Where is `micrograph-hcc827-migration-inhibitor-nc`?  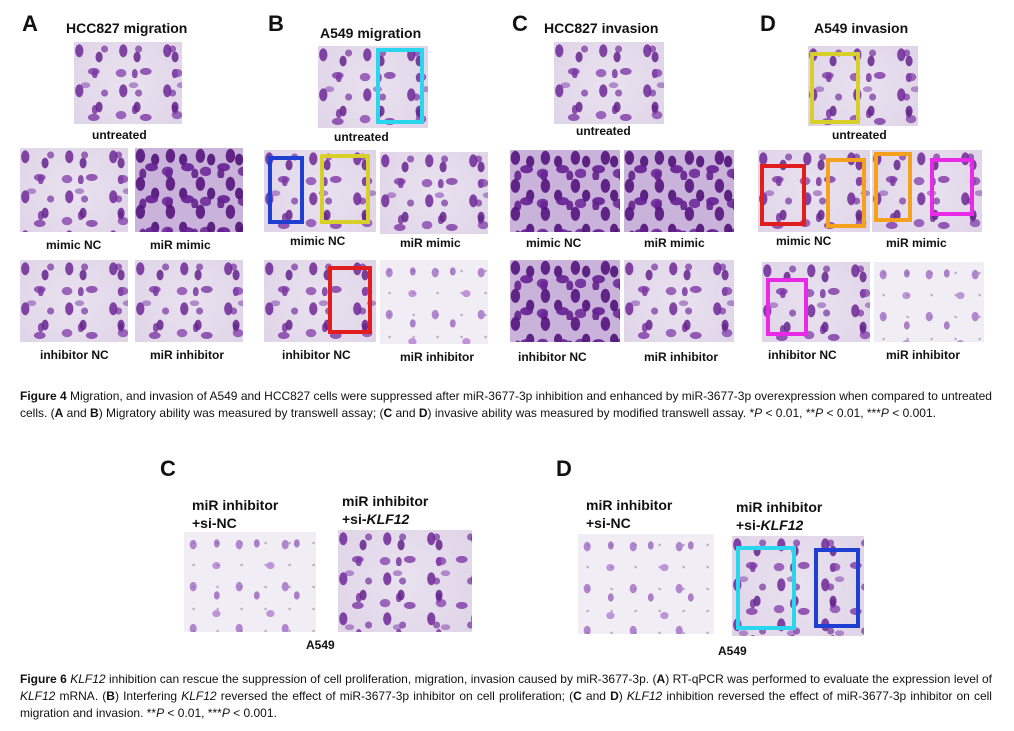
micrograph-hcc827-migration-inhibitor-nc is located at coordinates (74, 301).